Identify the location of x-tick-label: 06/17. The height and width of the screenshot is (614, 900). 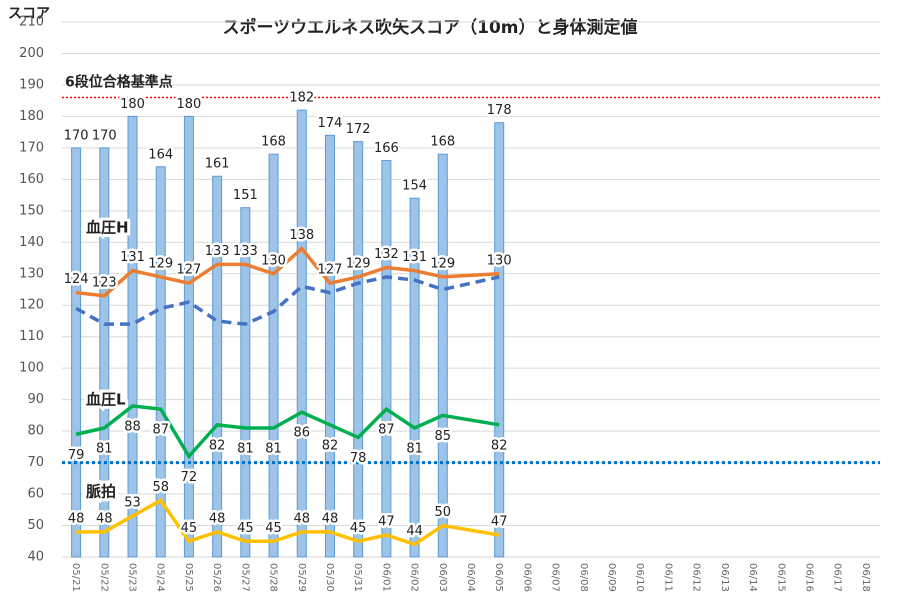
(837, 577).